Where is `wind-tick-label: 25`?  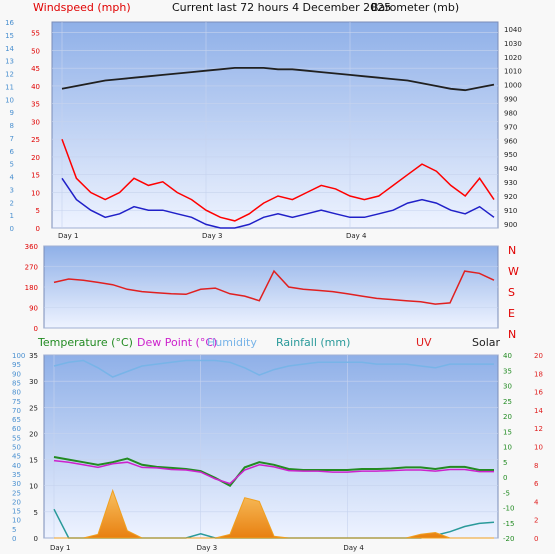
wind-tick-label: 25 is located at coordinates (35, 140).